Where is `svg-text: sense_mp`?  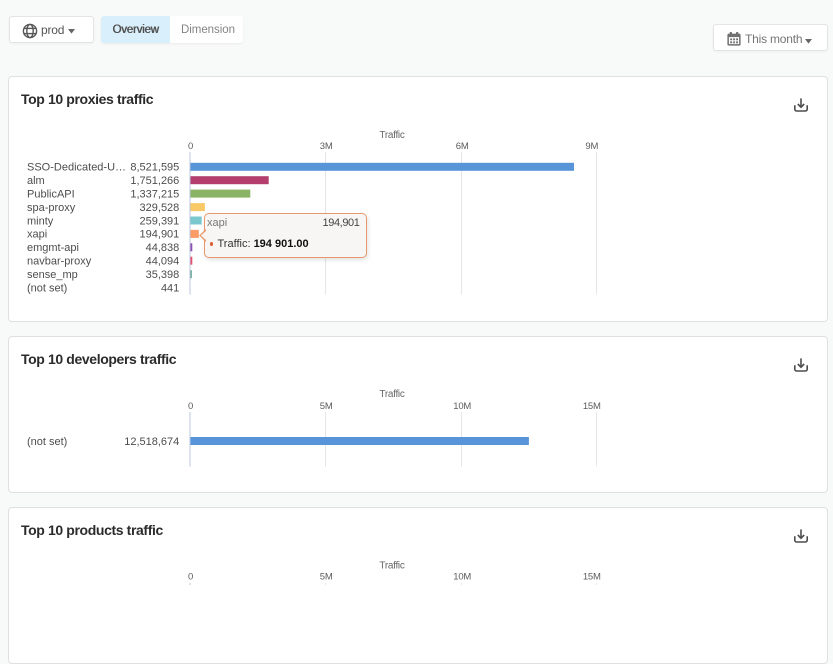 svg-text: sense_mp is located at coordinates (52, 275).